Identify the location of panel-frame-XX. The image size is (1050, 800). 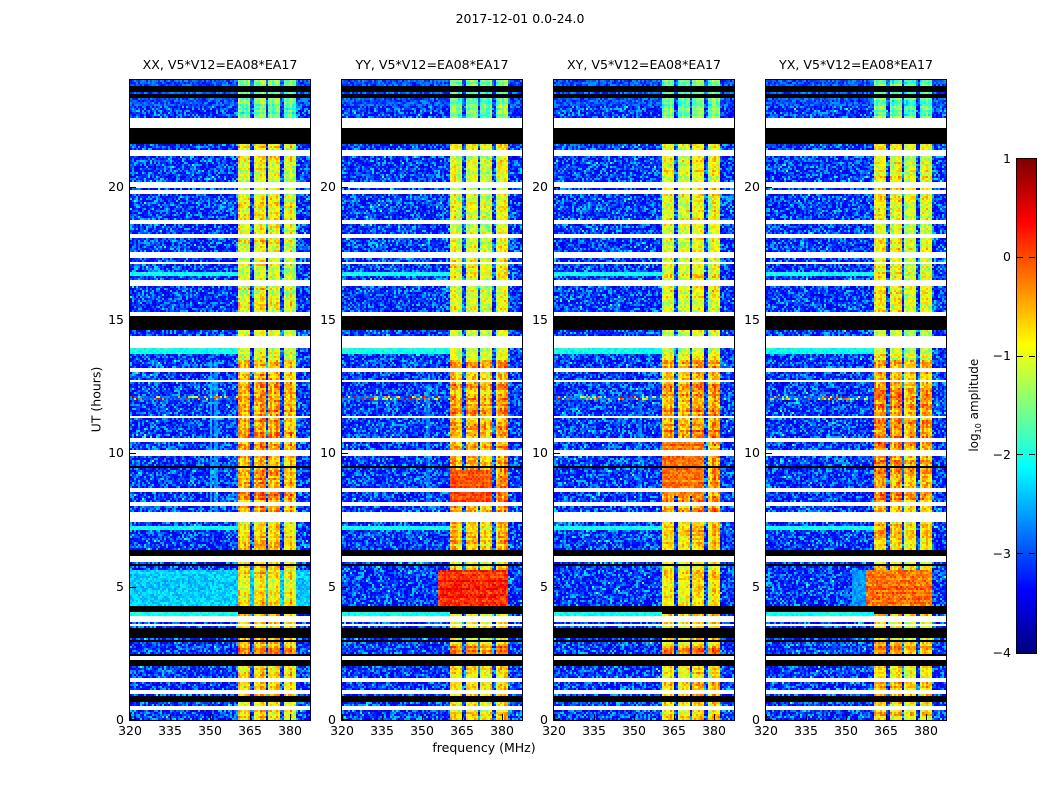
(220, 400).